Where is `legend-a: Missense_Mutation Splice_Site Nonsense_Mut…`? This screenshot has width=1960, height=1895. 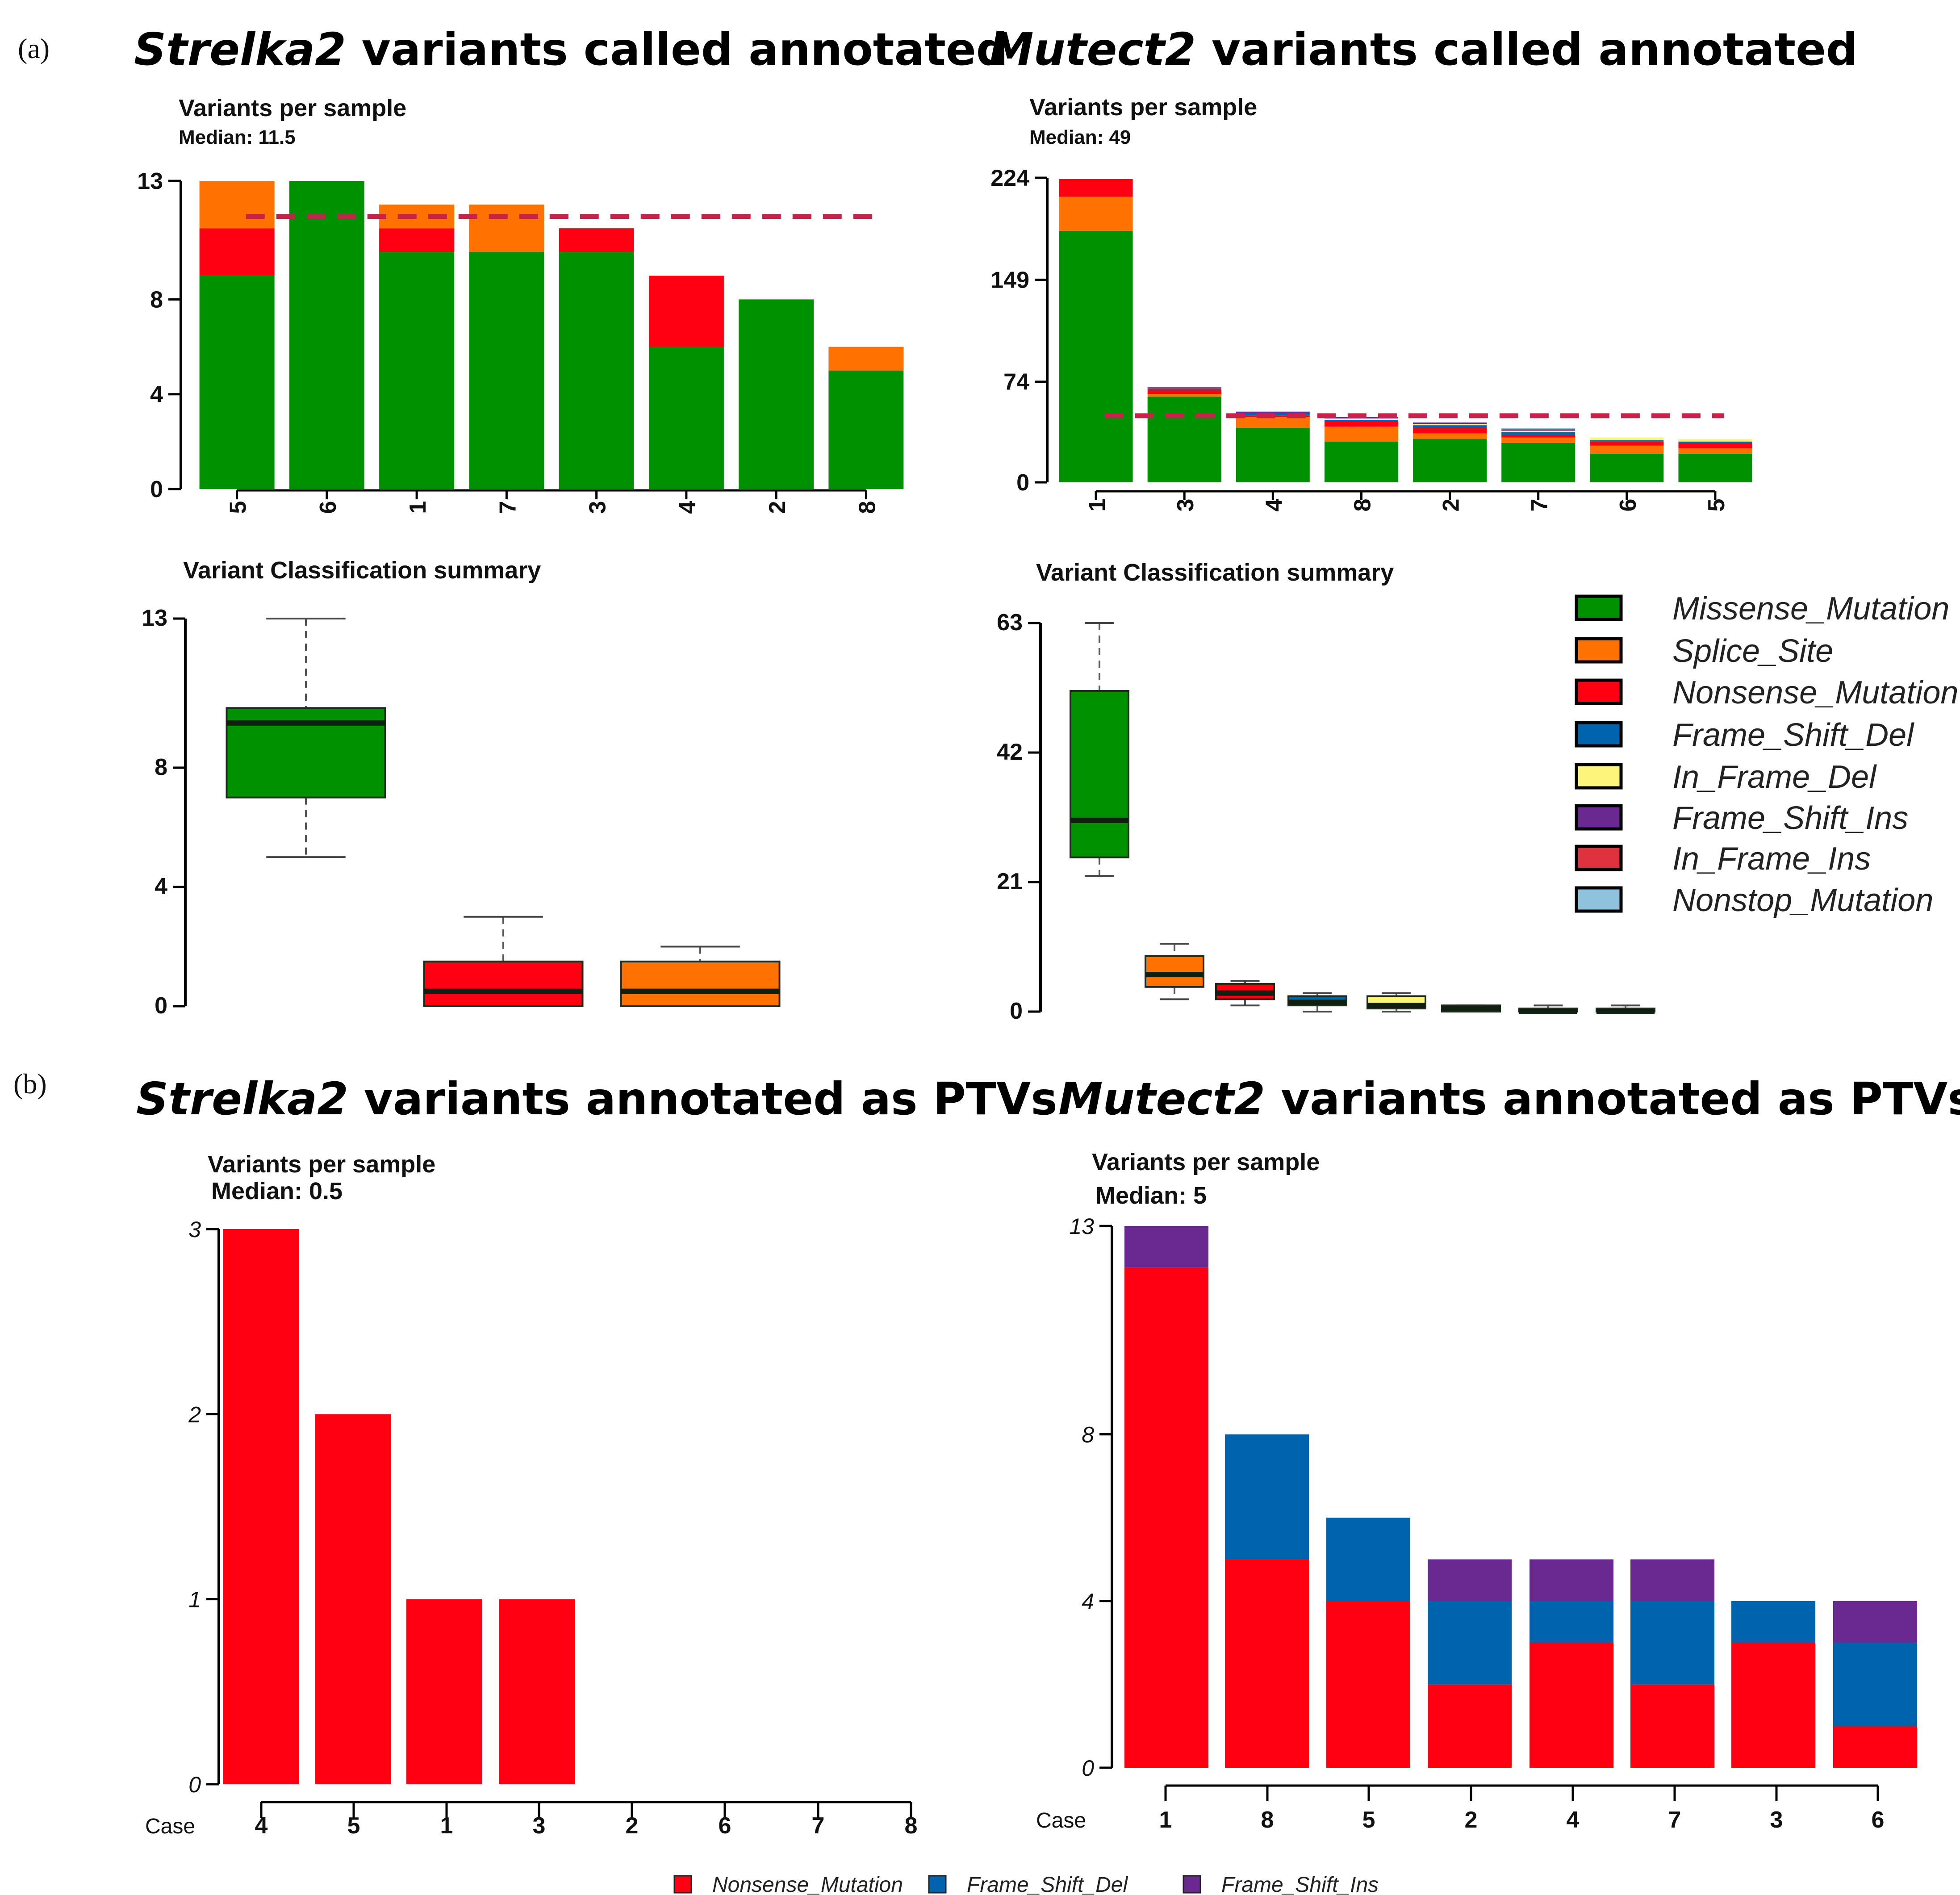 legend-a: Missense_Mutation Splice_Site Nonsense_Mut… is located at coordinates (1766, 754).